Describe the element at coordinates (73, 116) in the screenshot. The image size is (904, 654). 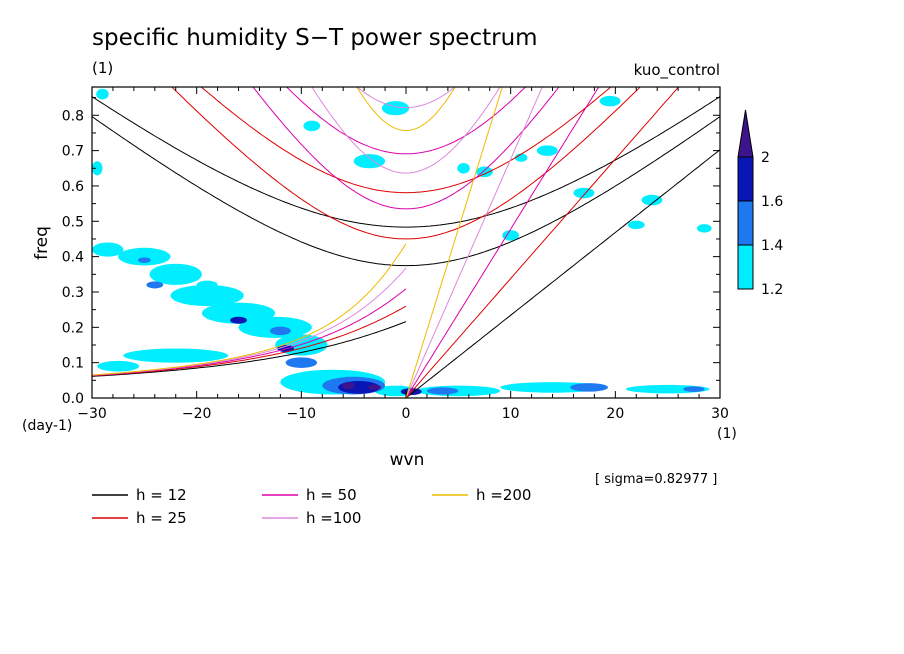
I see `y-tick-label: 0.8` at that location.